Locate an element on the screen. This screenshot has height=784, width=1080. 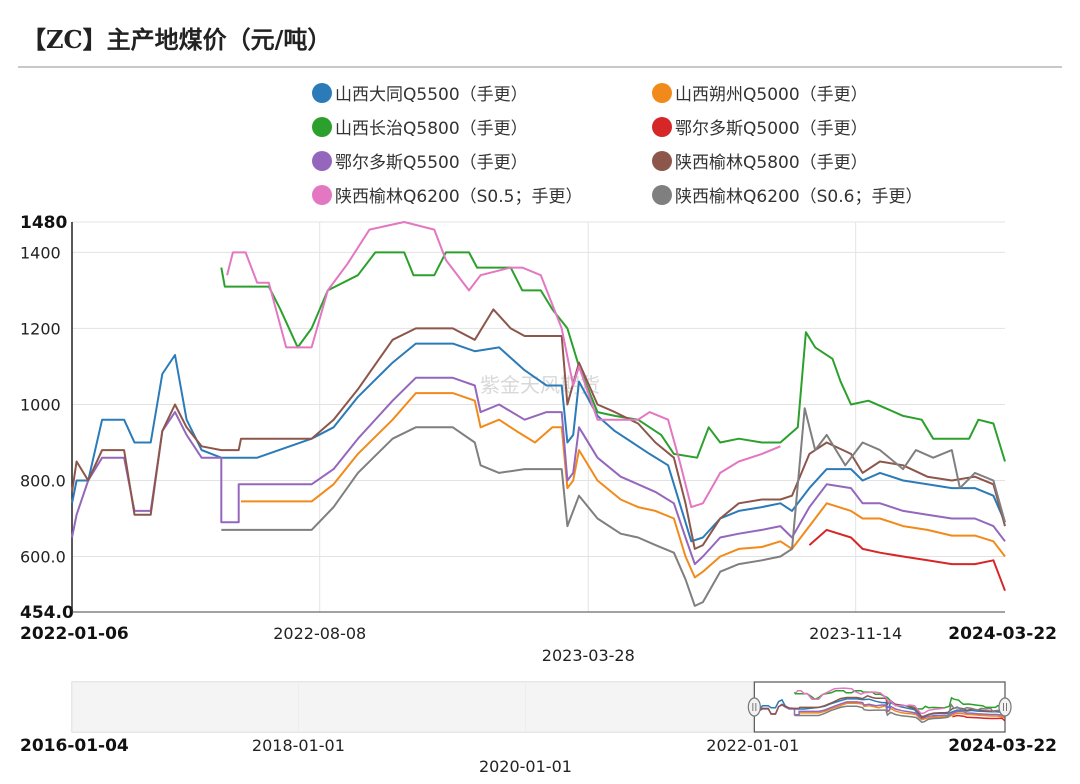
navigator-tick-label: 2016-01-04 is located at coordinates (74, 746).